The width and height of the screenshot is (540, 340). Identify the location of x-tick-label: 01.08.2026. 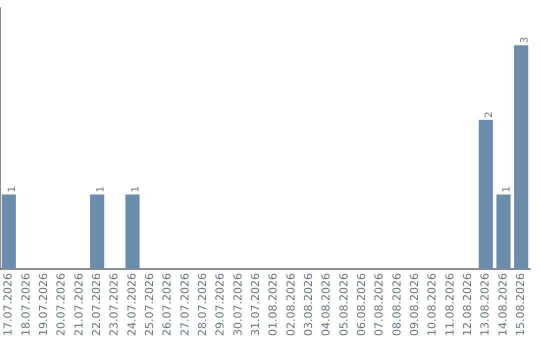
(273, 304).